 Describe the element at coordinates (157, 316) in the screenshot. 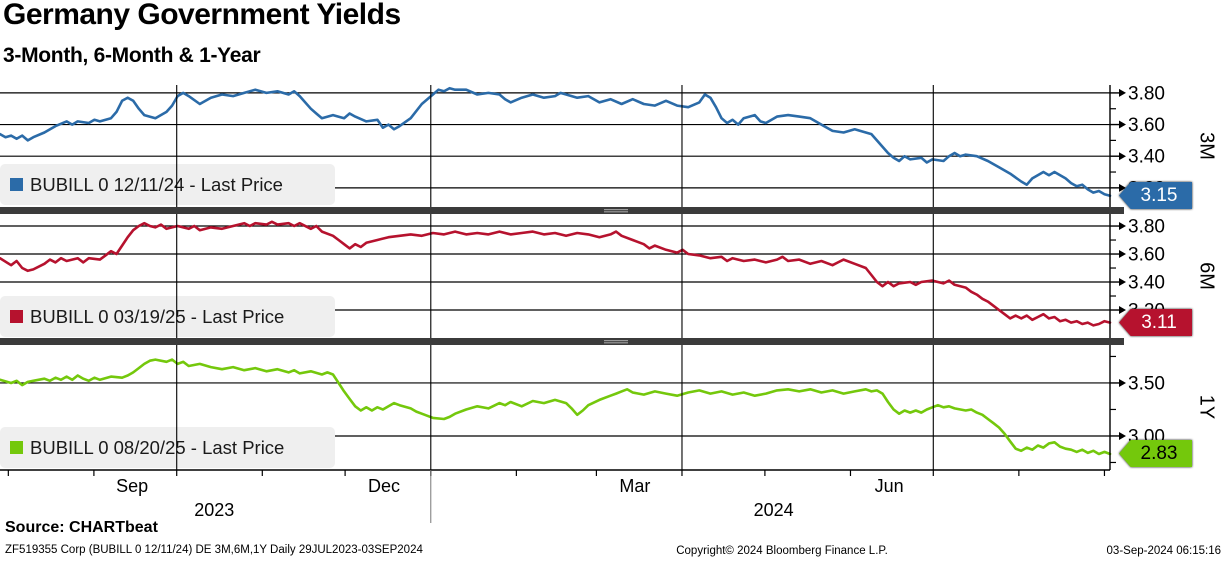

I see `legend-label-6m: BUBILL 0 03/19/25 - Last Price` at that location.